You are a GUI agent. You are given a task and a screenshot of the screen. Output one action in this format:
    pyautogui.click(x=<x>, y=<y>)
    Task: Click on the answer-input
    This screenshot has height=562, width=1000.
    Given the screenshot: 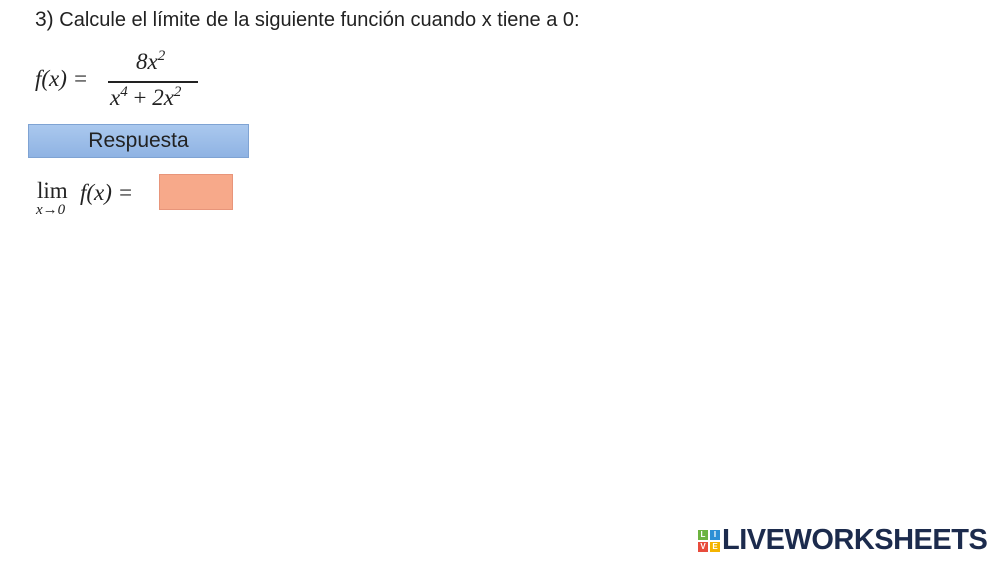 What is the action you would take?
    pyautogui.click(x=196, y=192)
    